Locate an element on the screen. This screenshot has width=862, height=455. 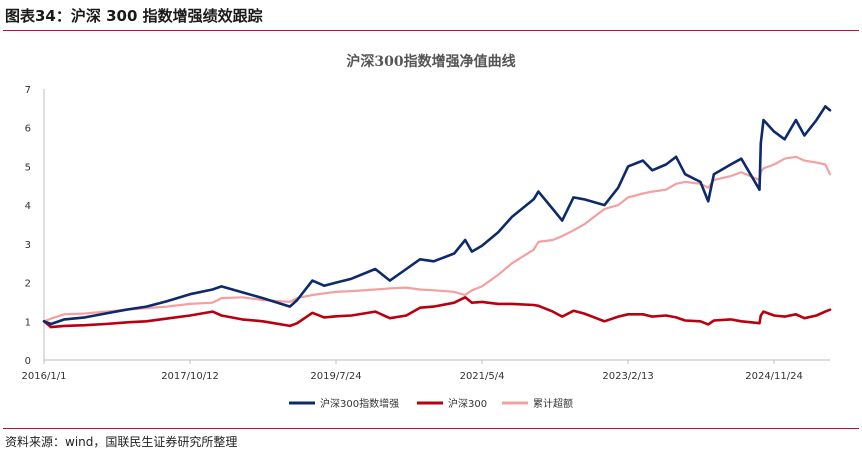
source-note: 资料来源：wind，国联民生证券研究所整理 is located at coordinates (121, 442).